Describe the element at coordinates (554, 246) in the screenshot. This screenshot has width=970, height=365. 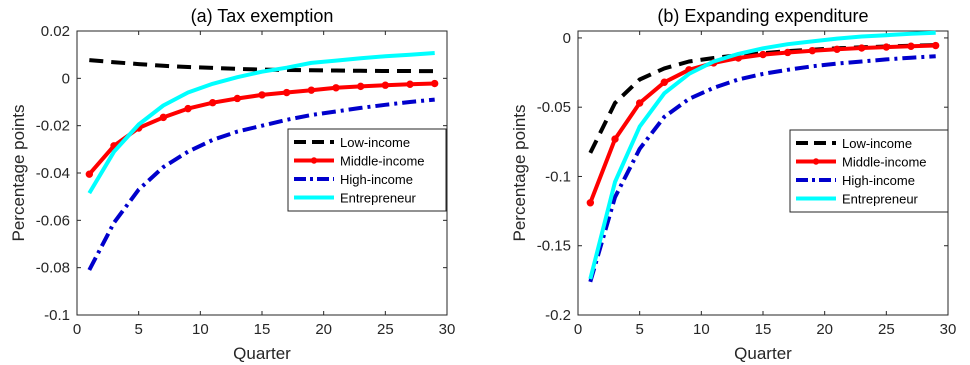
I see `y-tick-label: -0.15` at that location.